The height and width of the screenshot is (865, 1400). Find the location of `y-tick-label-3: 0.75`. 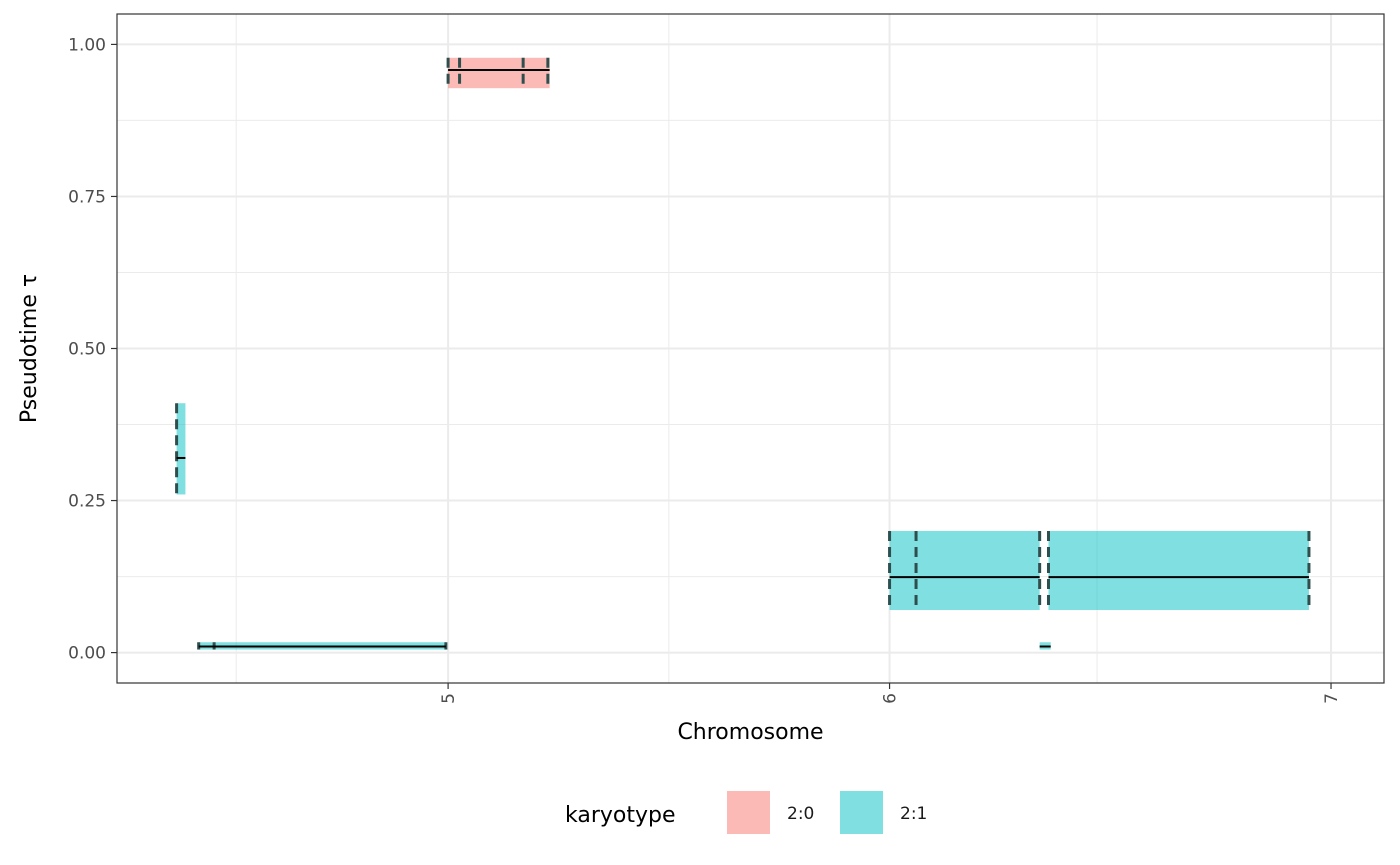

y-tick-label-3: 0.75 is located at coordinates (87, 197).